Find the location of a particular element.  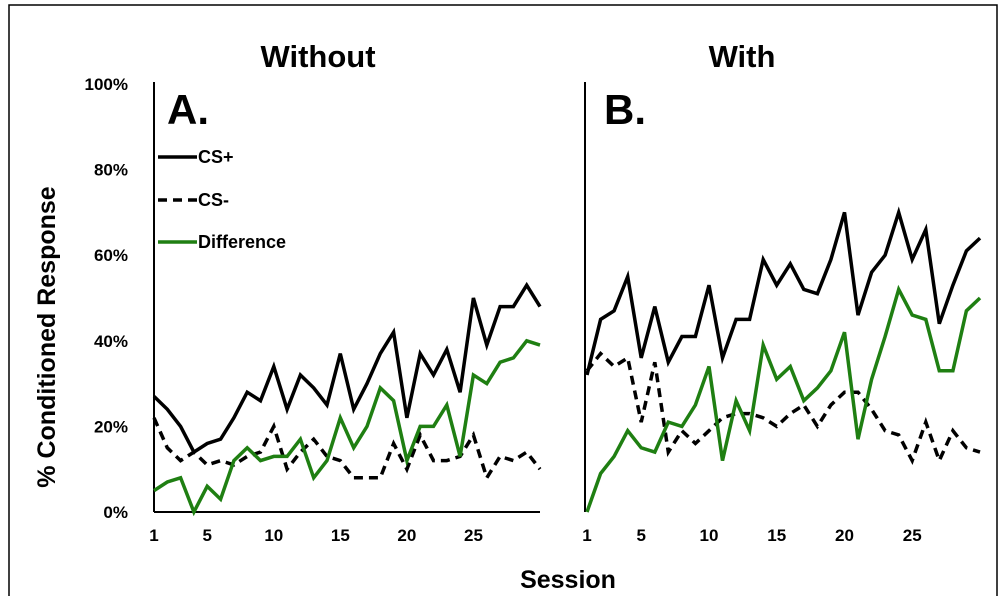

y-tick-label: 0% is located at coordinates (115, 512).